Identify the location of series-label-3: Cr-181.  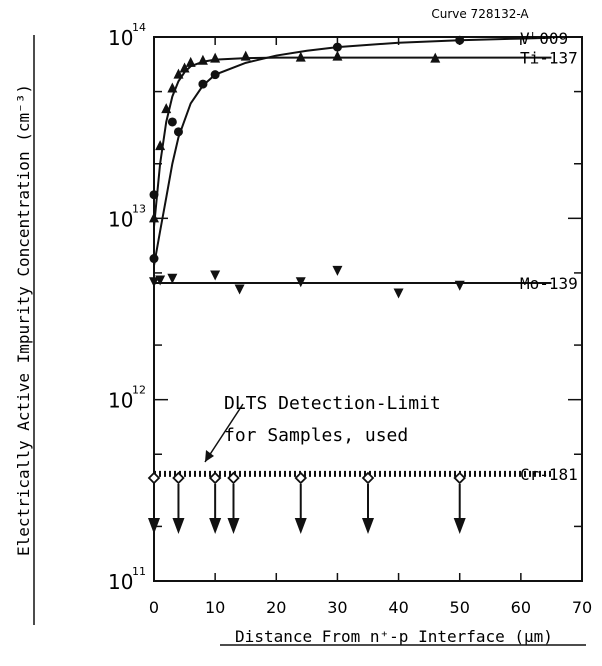
(549, 474).